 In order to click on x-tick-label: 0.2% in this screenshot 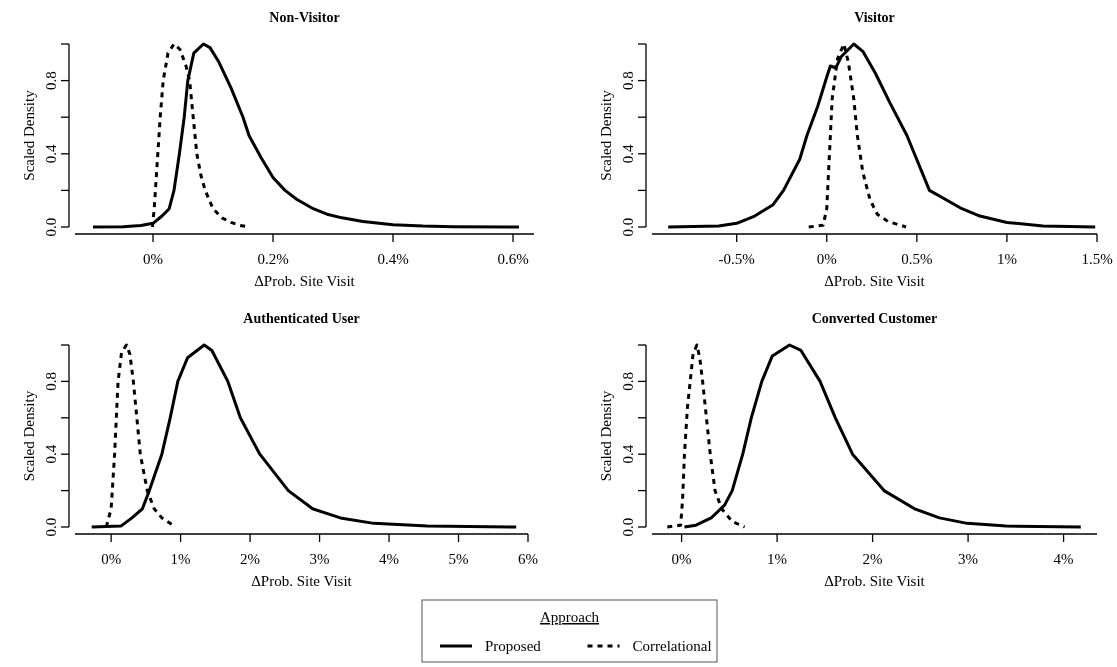, I will do `click(273, 259)`.